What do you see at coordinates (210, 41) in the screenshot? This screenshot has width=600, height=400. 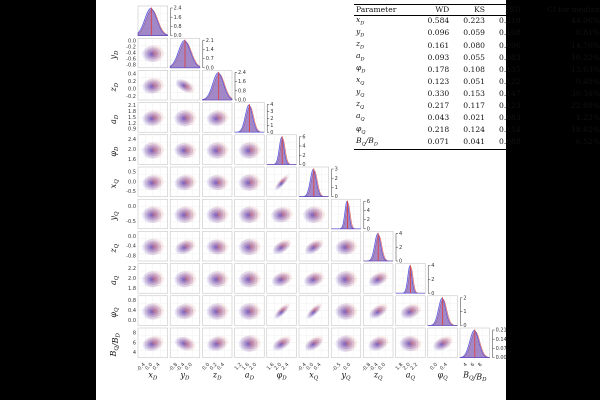 I see `diag-tick-label-1-0: 2.1` at bounding box center [210, 41].